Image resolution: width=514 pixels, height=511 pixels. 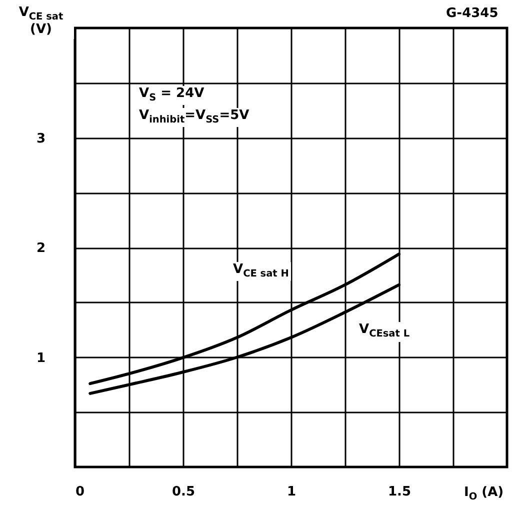 I want to click on series-label: V$_{CEsat L}$, so click(x=384, y=332).